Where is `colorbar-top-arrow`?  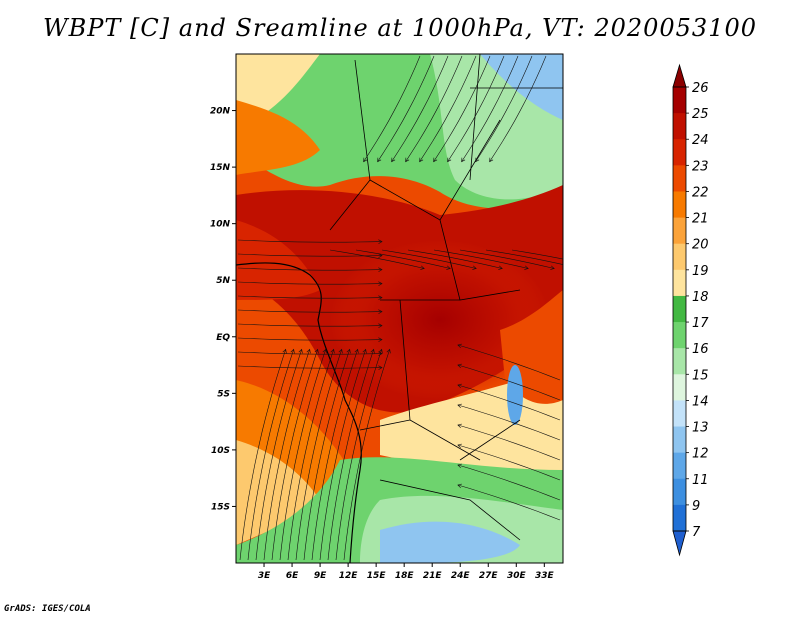 colorbar-top-arrow is located at coordinates (679, 75).